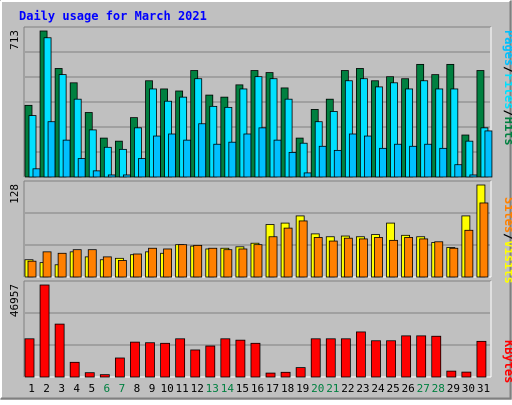  What do you see at coordinates (212, 388) in the screenshot?
I see `x-tick-label-day-13: 13` at bounding box center [212, 388].